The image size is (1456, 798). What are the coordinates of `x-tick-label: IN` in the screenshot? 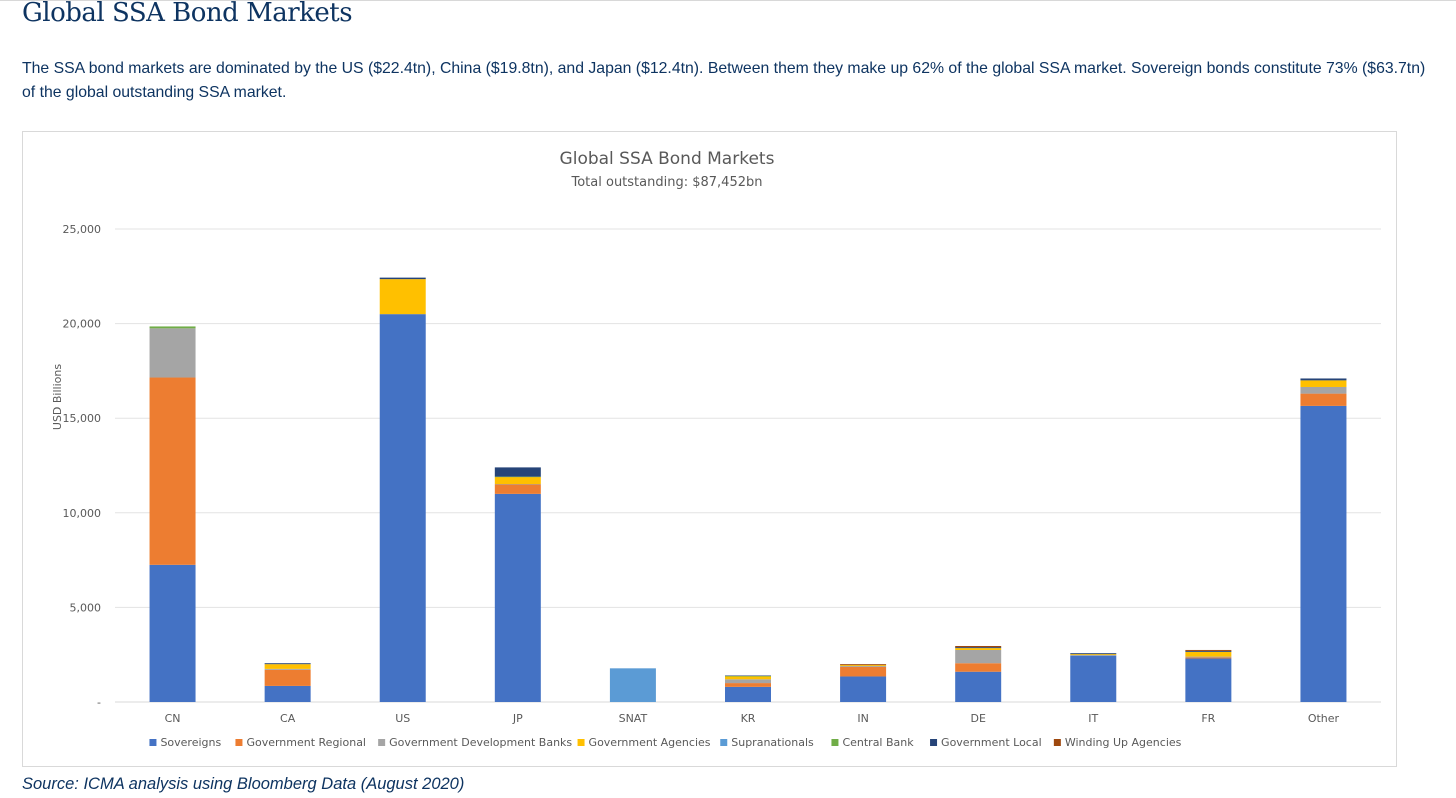 It's located at (862, 718).